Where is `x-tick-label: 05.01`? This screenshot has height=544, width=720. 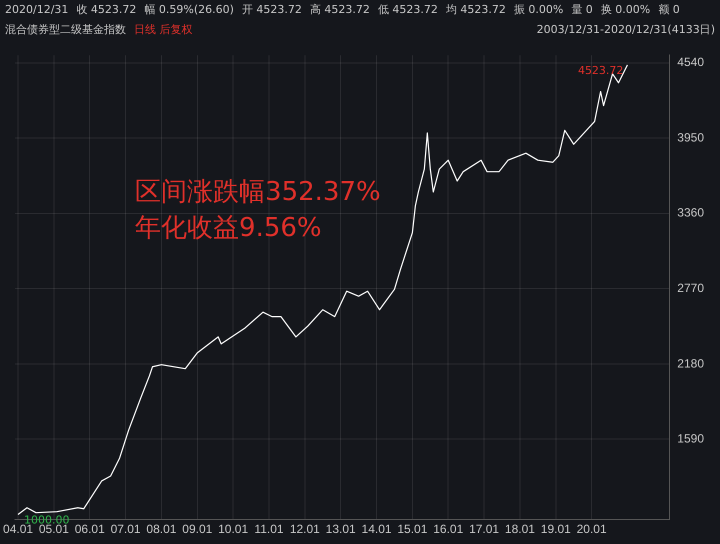
x-tick-label: 05.01 is located at coordinates (54, 529).